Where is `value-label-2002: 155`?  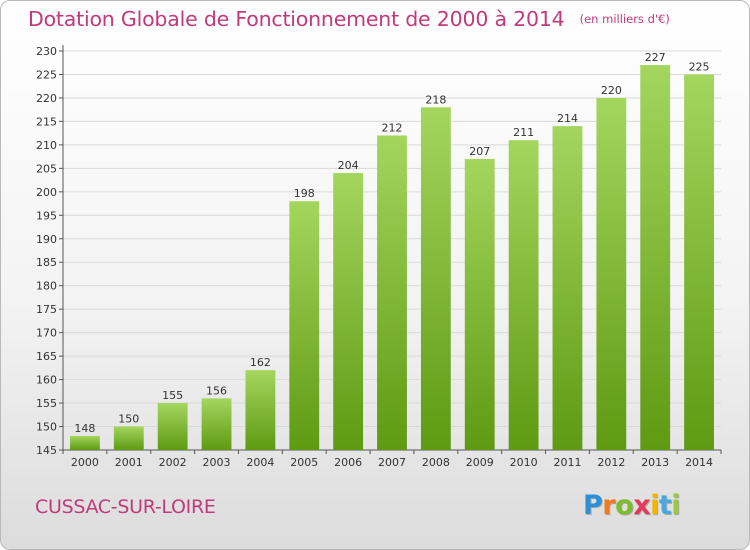 value-label-2002: 155 is located at coordinates (172, 395).